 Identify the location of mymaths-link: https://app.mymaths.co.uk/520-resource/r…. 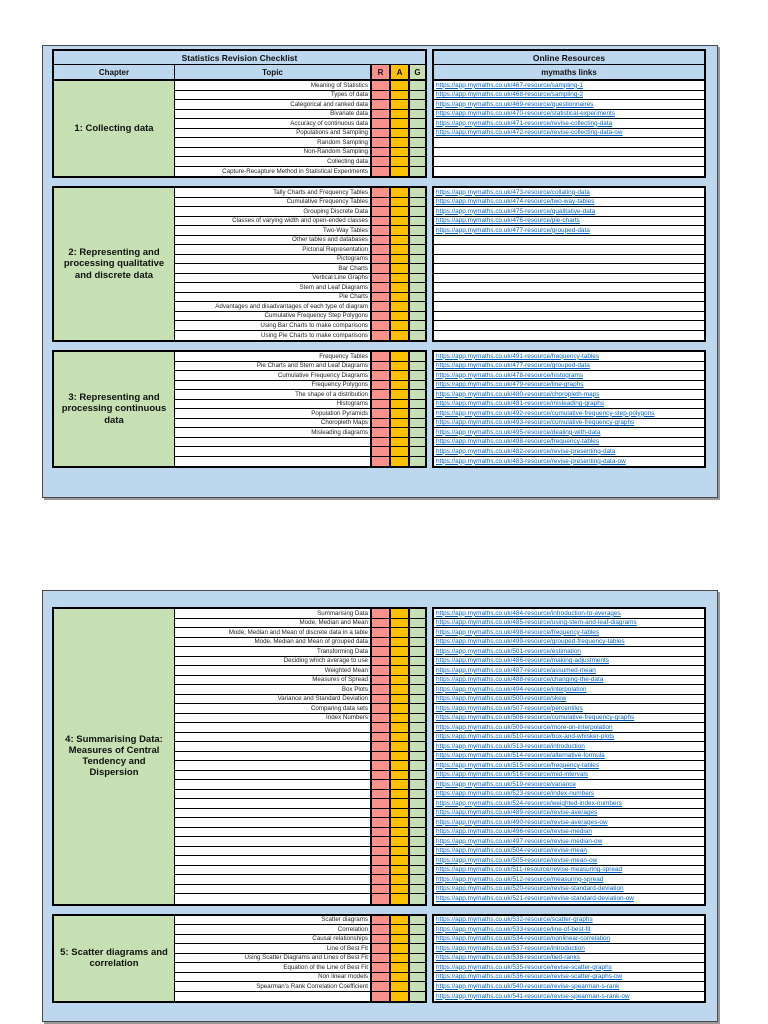
(530, 889).